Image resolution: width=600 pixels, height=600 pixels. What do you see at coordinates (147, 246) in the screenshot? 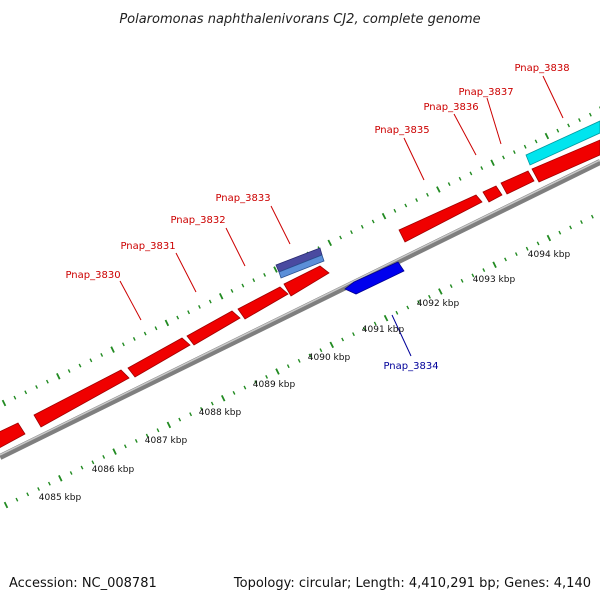
I see `gene-label: Pnap_3831` at bounding box center [147, 246].